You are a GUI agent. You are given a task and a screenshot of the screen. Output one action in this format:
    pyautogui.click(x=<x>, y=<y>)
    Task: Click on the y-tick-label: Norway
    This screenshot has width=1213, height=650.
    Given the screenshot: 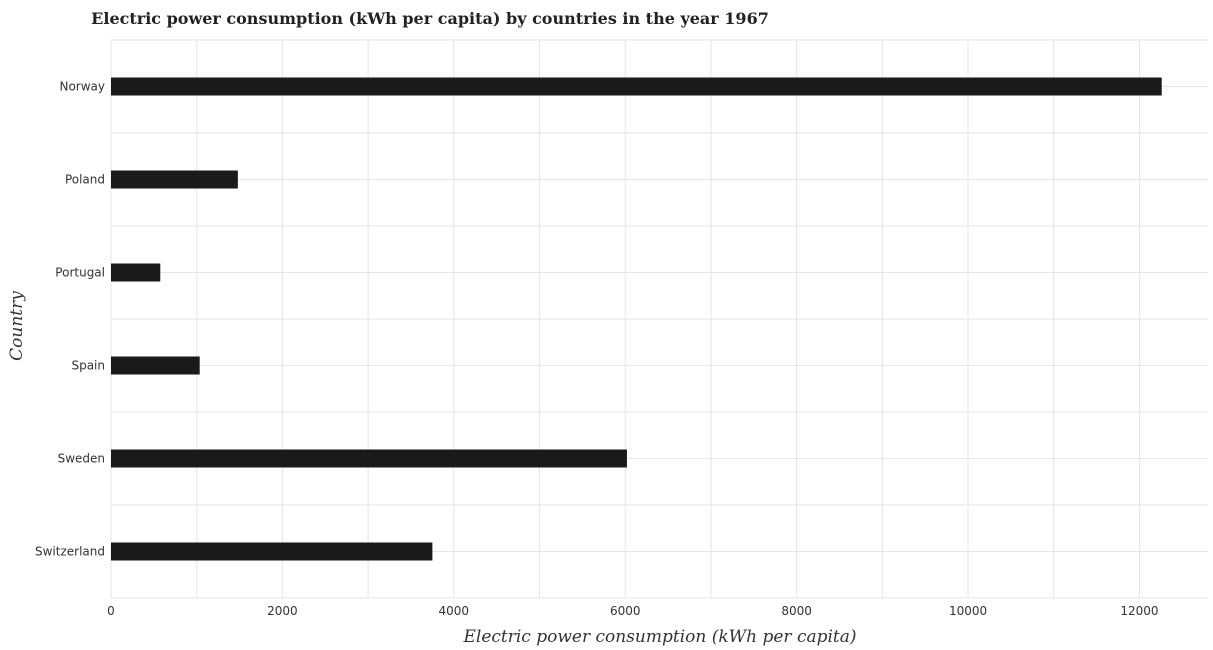 What is the action you would take?
    pyautogui.click(x=82, y=87)
    